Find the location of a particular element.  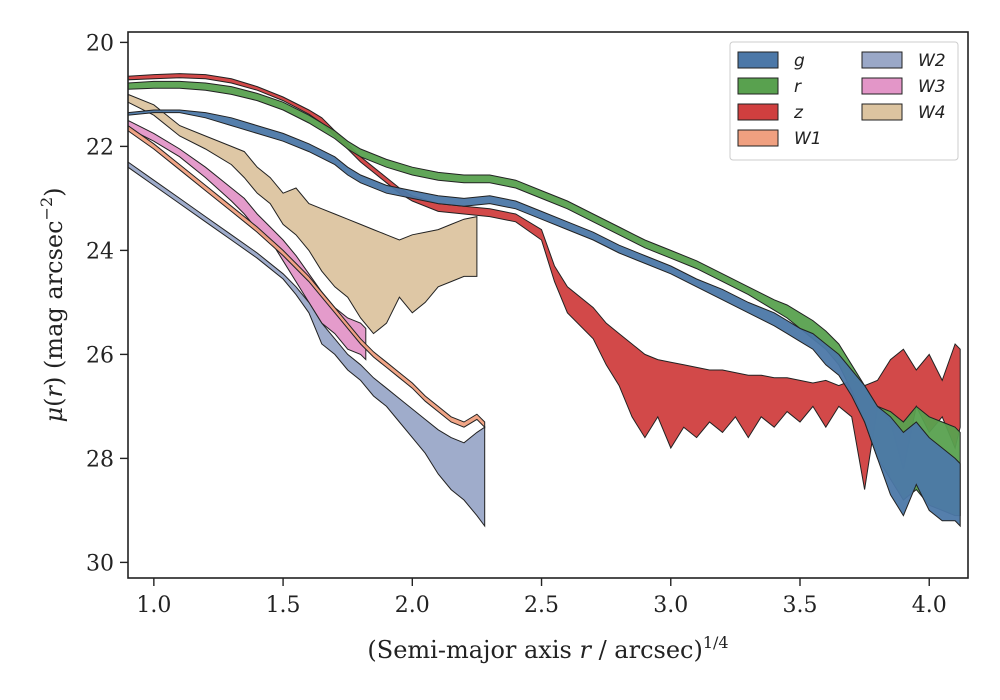

x-tick-label: 1.0 is located at coordinates (153, 605).